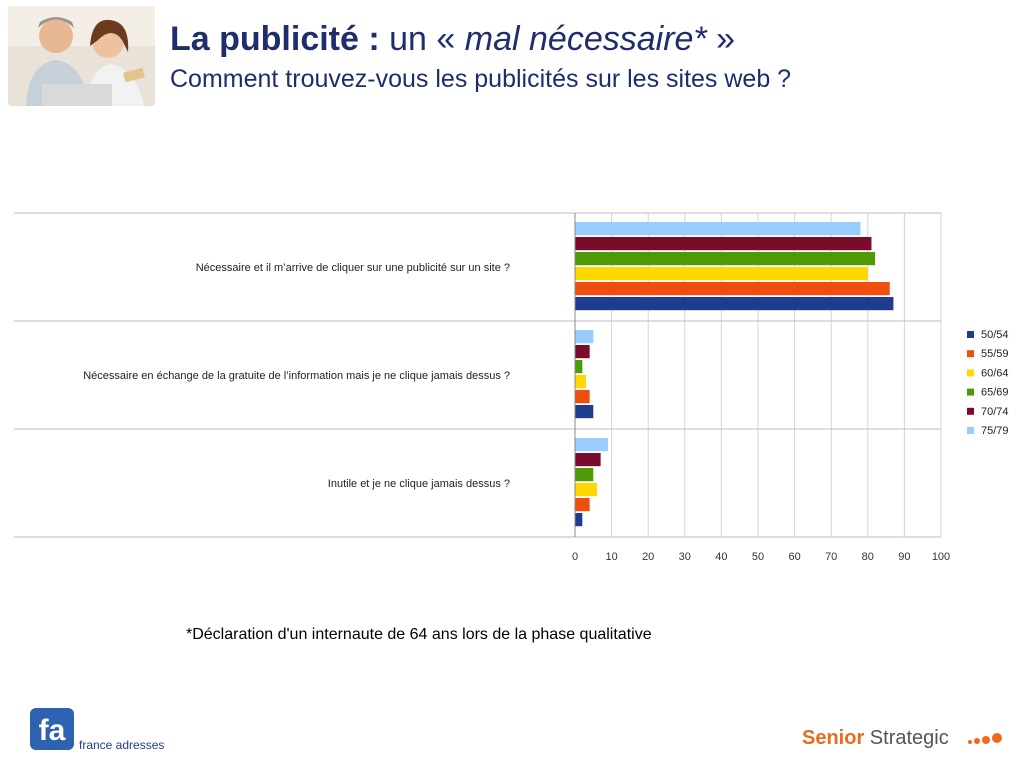 The image size is (1024, 759). I want to click on x-tick-label: 80, so click(868, 557).